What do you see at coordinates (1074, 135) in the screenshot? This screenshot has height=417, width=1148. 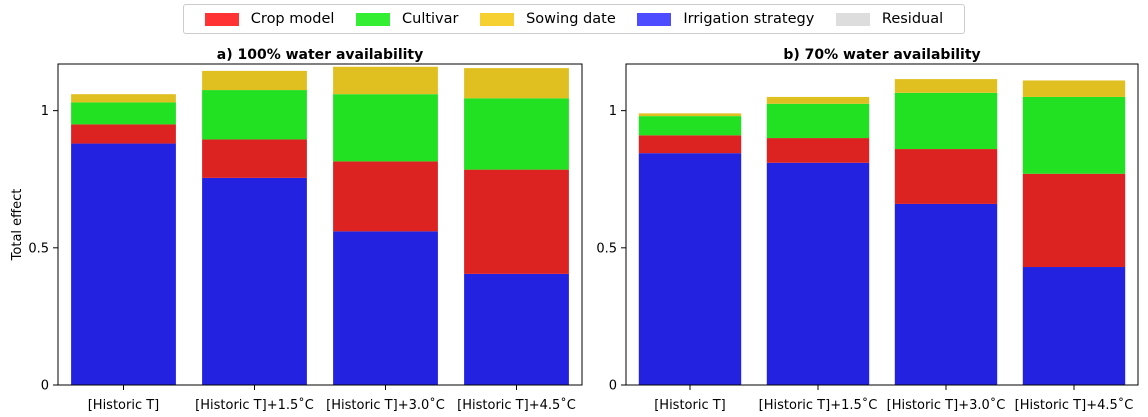 I see `bar-b-3-cultivar` at bounding box center [1074, 135].